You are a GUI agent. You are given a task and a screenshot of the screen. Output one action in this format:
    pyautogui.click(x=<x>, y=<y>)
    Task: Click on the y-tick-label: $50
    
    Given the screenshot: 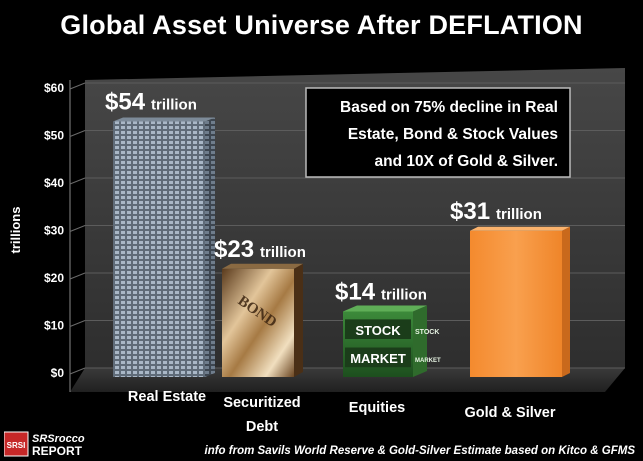 What is the action you would take?
    pyautogui.click(x=54, y=136)
    